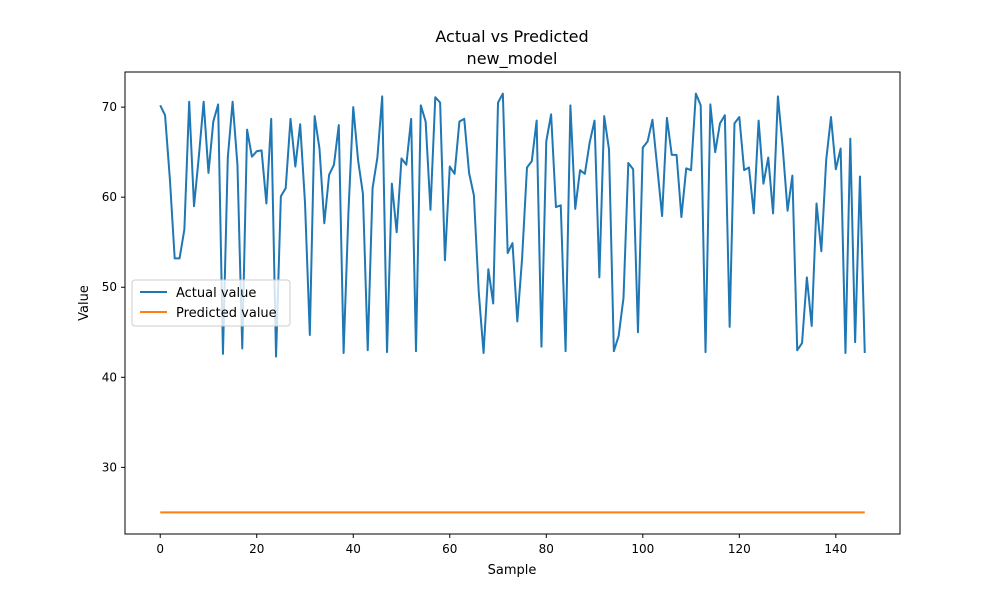  I want to click on legend-label-predicted: Predicted value, so click(226, 313).